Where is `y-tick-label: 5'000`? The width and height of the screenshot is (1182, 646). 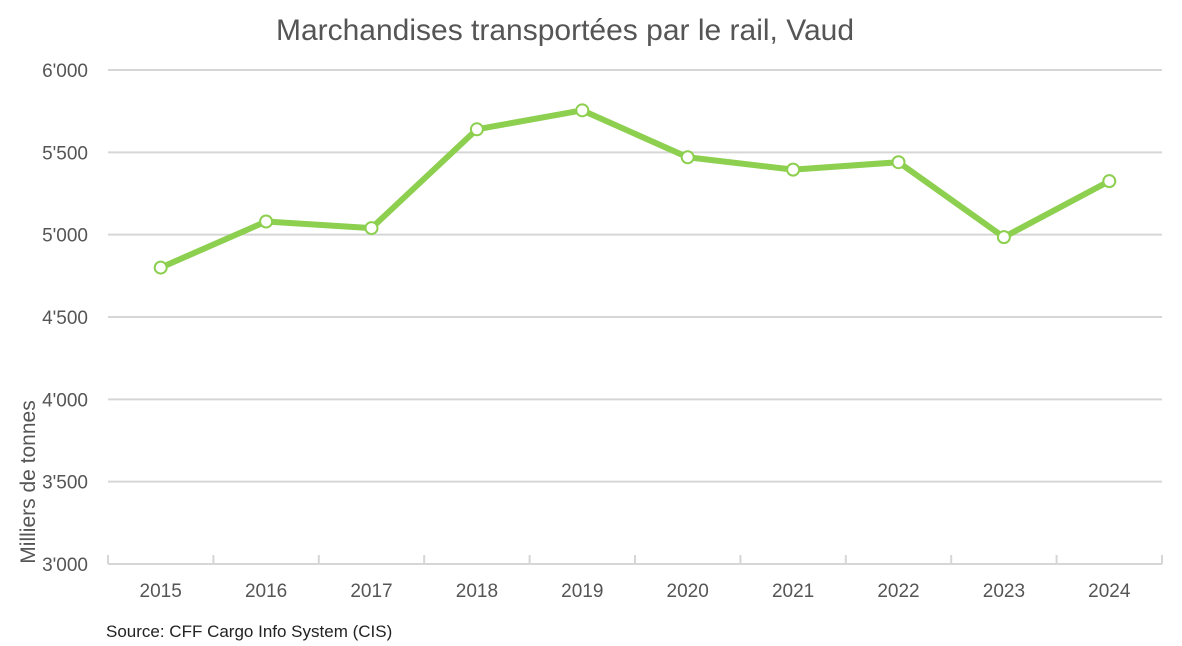
y-tick-label: 5'000 is located at coordinates (65, 236).